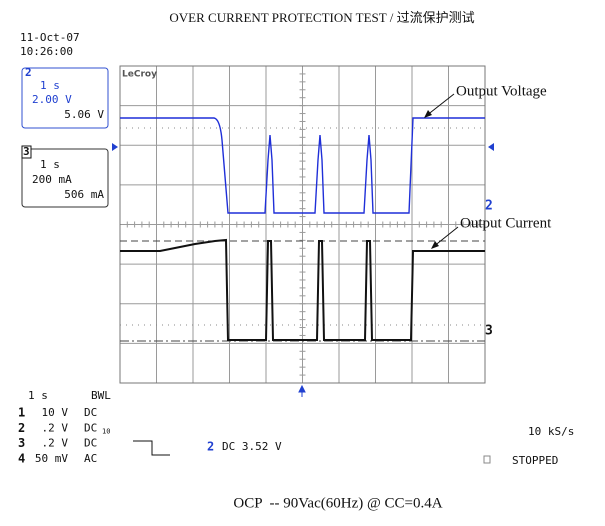 This screenshot has height=526, width=605. I want to click on trigger-marker, so click(302, 390).